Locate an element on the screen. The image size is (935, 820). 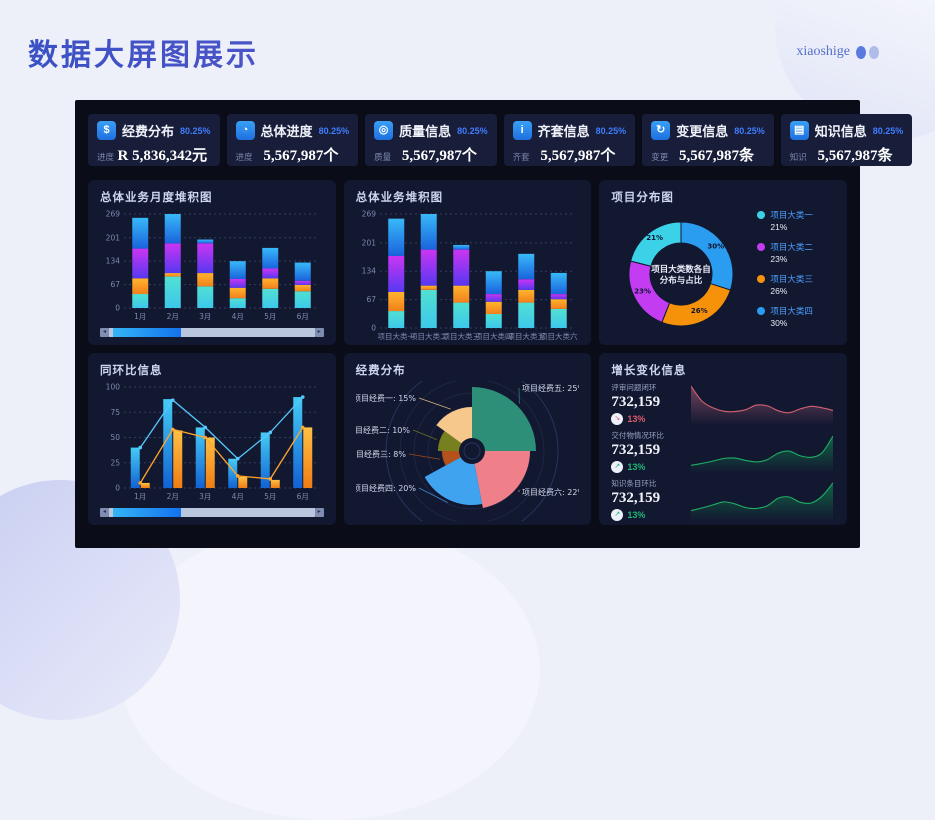
donut-legend: 项目大类一 21% 项目大类二 23% 项目大类三 26% is located at coordinates (793, 273).